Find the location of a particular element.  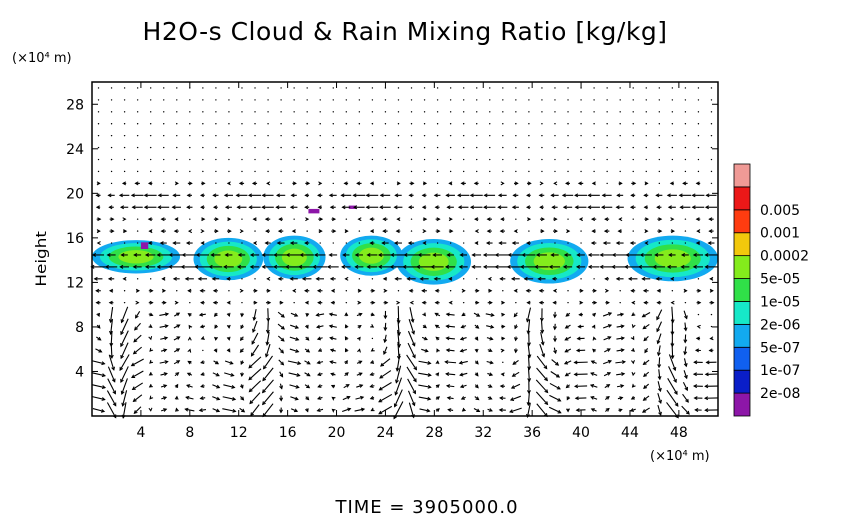

cloud-fleck is located at coordinates (352, 207).